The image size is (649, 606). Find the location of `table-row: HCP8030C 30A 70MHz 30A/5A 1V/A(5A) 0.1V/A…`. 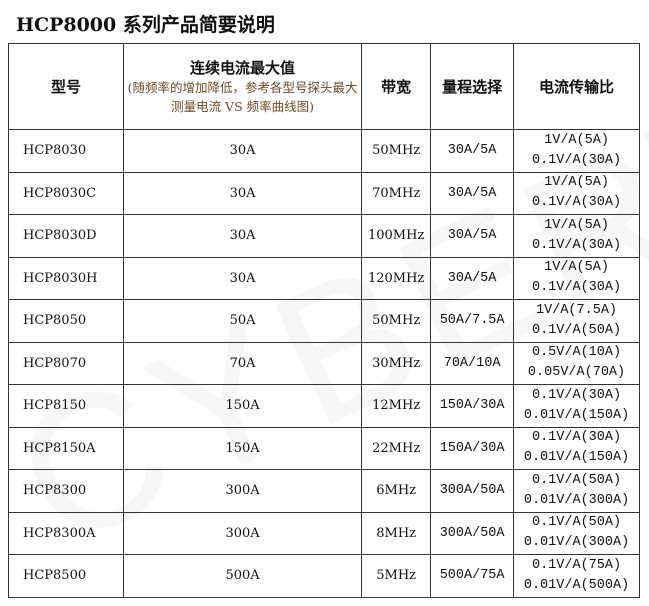

table-row: HCP8030C 30A 70MHz 30A/5A 1V/A(5A) 0.1V/A… is located at coordinates (324, 193).